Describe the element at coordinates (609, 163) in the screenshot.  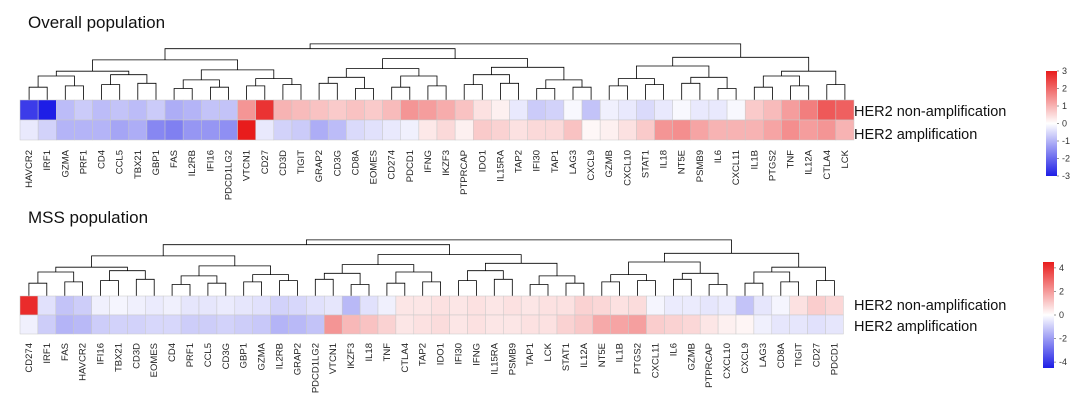
I see `gene-label: GZMB` at that location.